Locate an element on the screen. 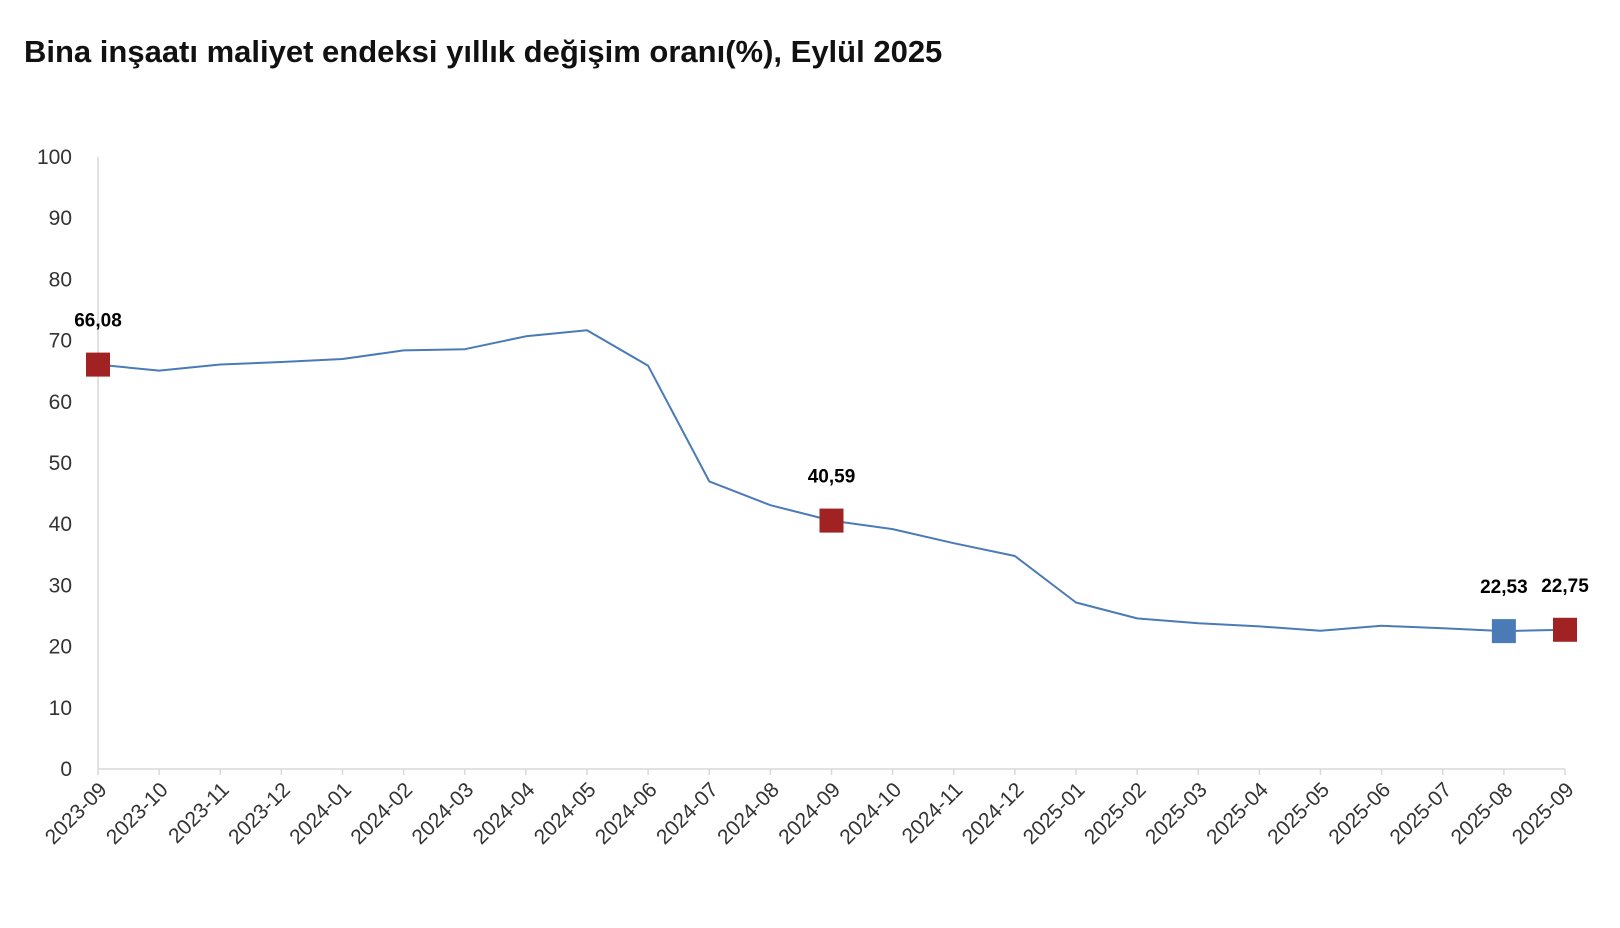  x-tick-label: 2024-01 is located at coordinates (320, 813).